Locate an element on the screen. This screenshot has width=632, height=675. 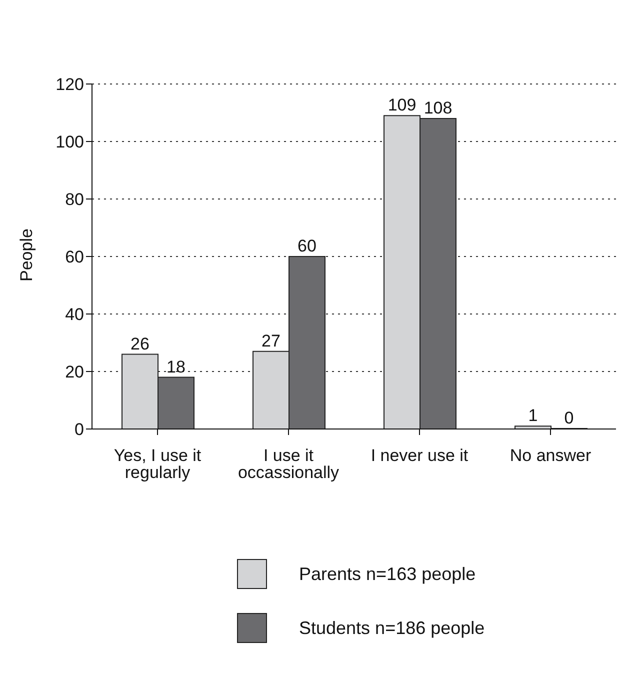
y-tick-label: 20 is located at coordinates (74, 372).